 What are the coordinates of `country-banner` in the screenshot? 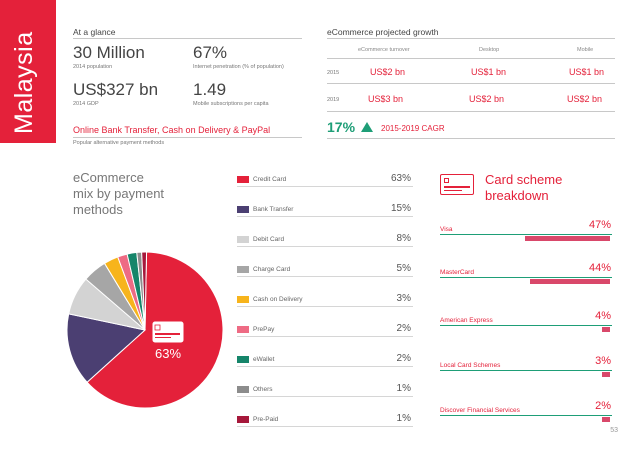 It's located at (28, 71).